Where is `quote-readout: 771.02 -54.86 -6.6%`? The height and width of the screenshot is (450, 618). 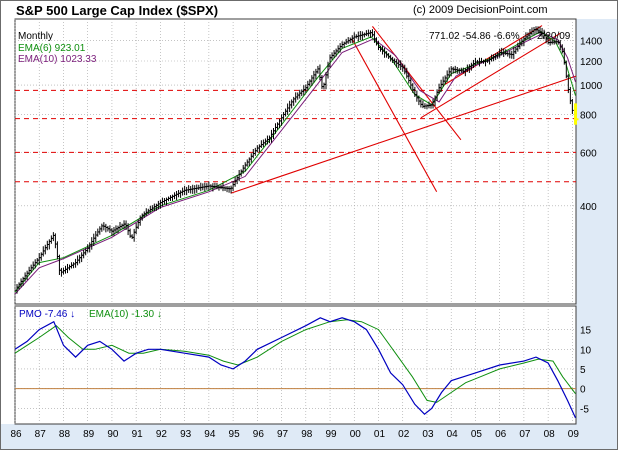
quote-readout: 771.02 -54.86 -6.6% is located at coordinates (474, 36).